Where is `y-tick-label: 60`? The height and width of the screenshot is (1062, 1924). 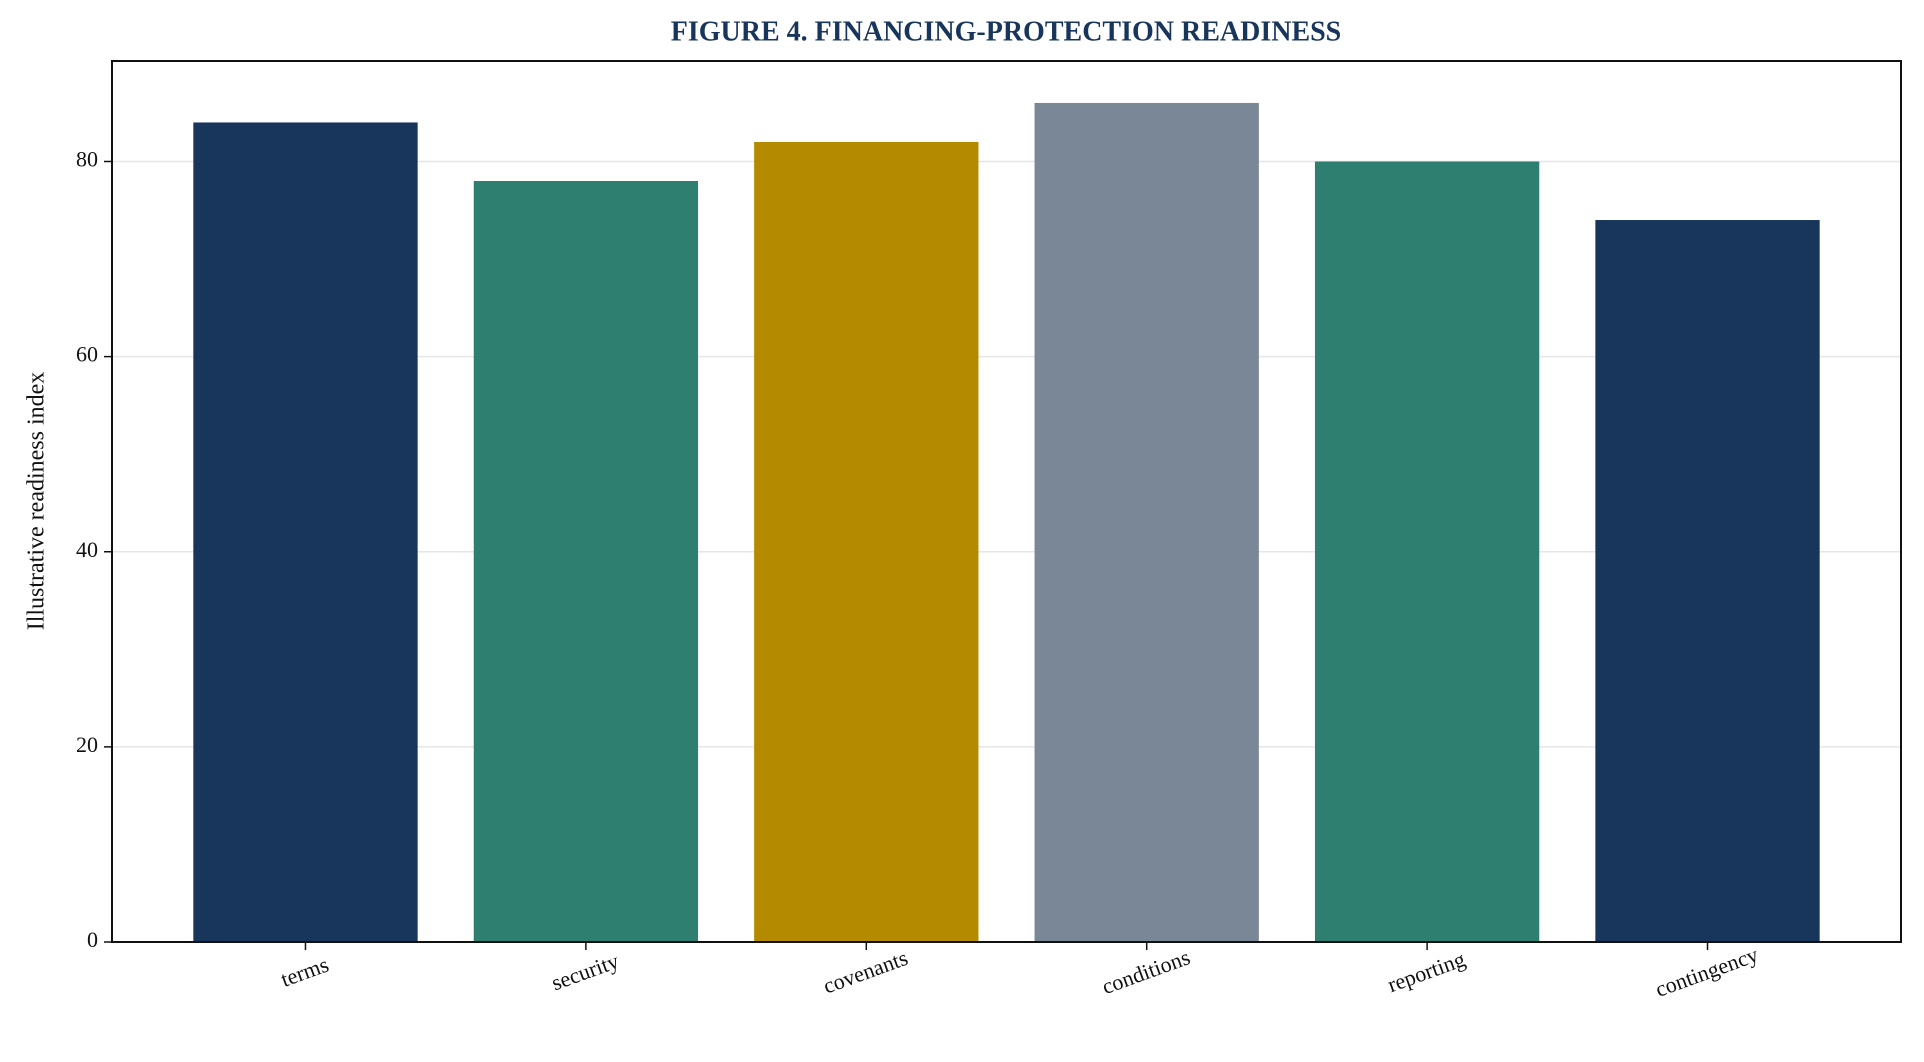 y-tick-label: 60 is located at coordinates (87, 354).